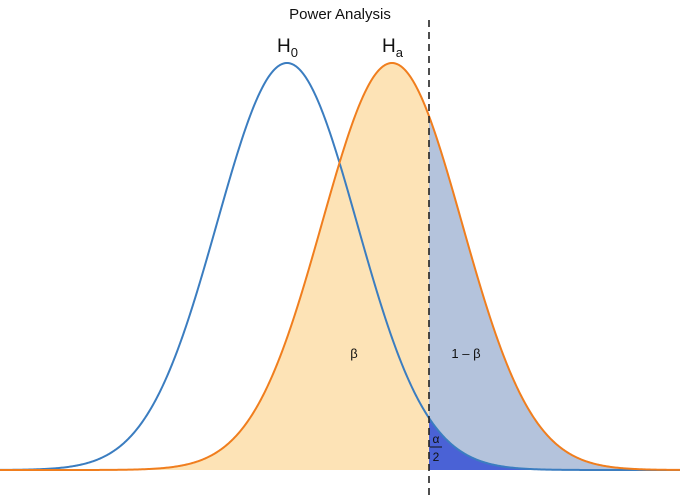 This screenshot has height=496, width=680. What do you see at coordinates (284, 46) in the screenshot?
I see `h0-main: H` at bounding box center [284, 46].